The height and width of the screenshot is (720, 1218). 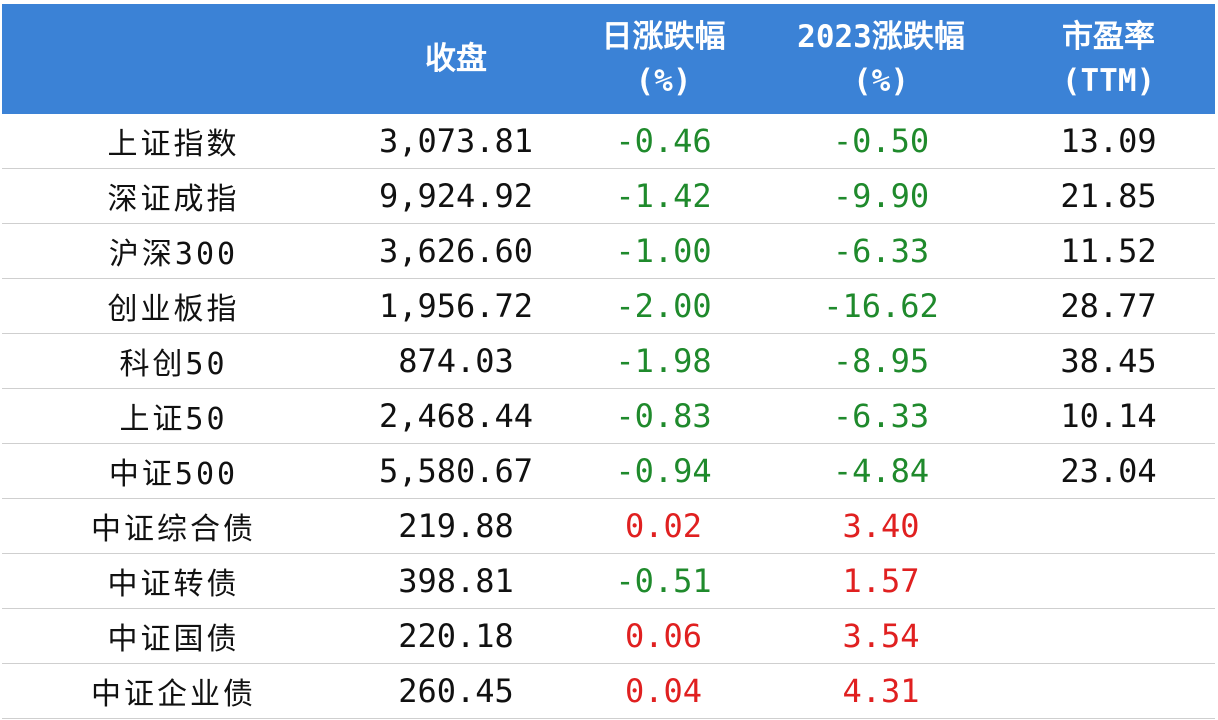 I want to click on pe-value: 23.04, so click(x=1108, y=471).